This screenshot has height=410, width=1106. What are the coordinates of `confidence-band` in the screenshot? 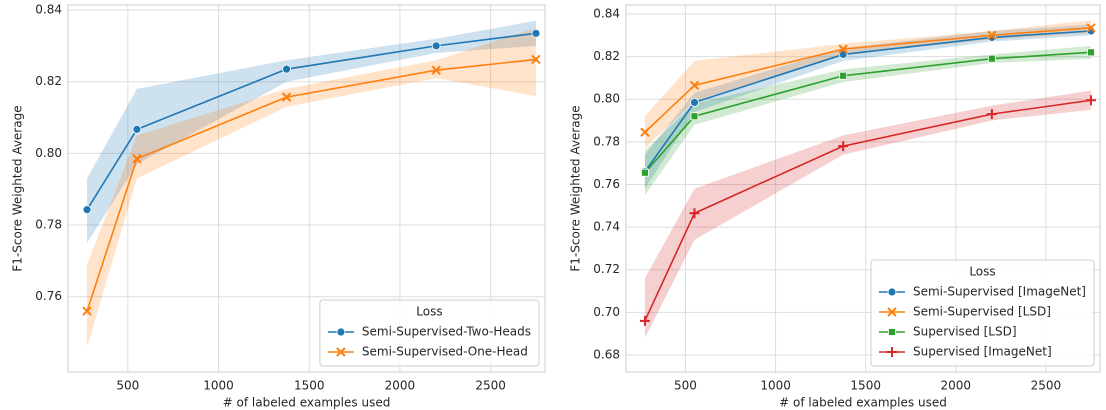 It's located at (867, 120).